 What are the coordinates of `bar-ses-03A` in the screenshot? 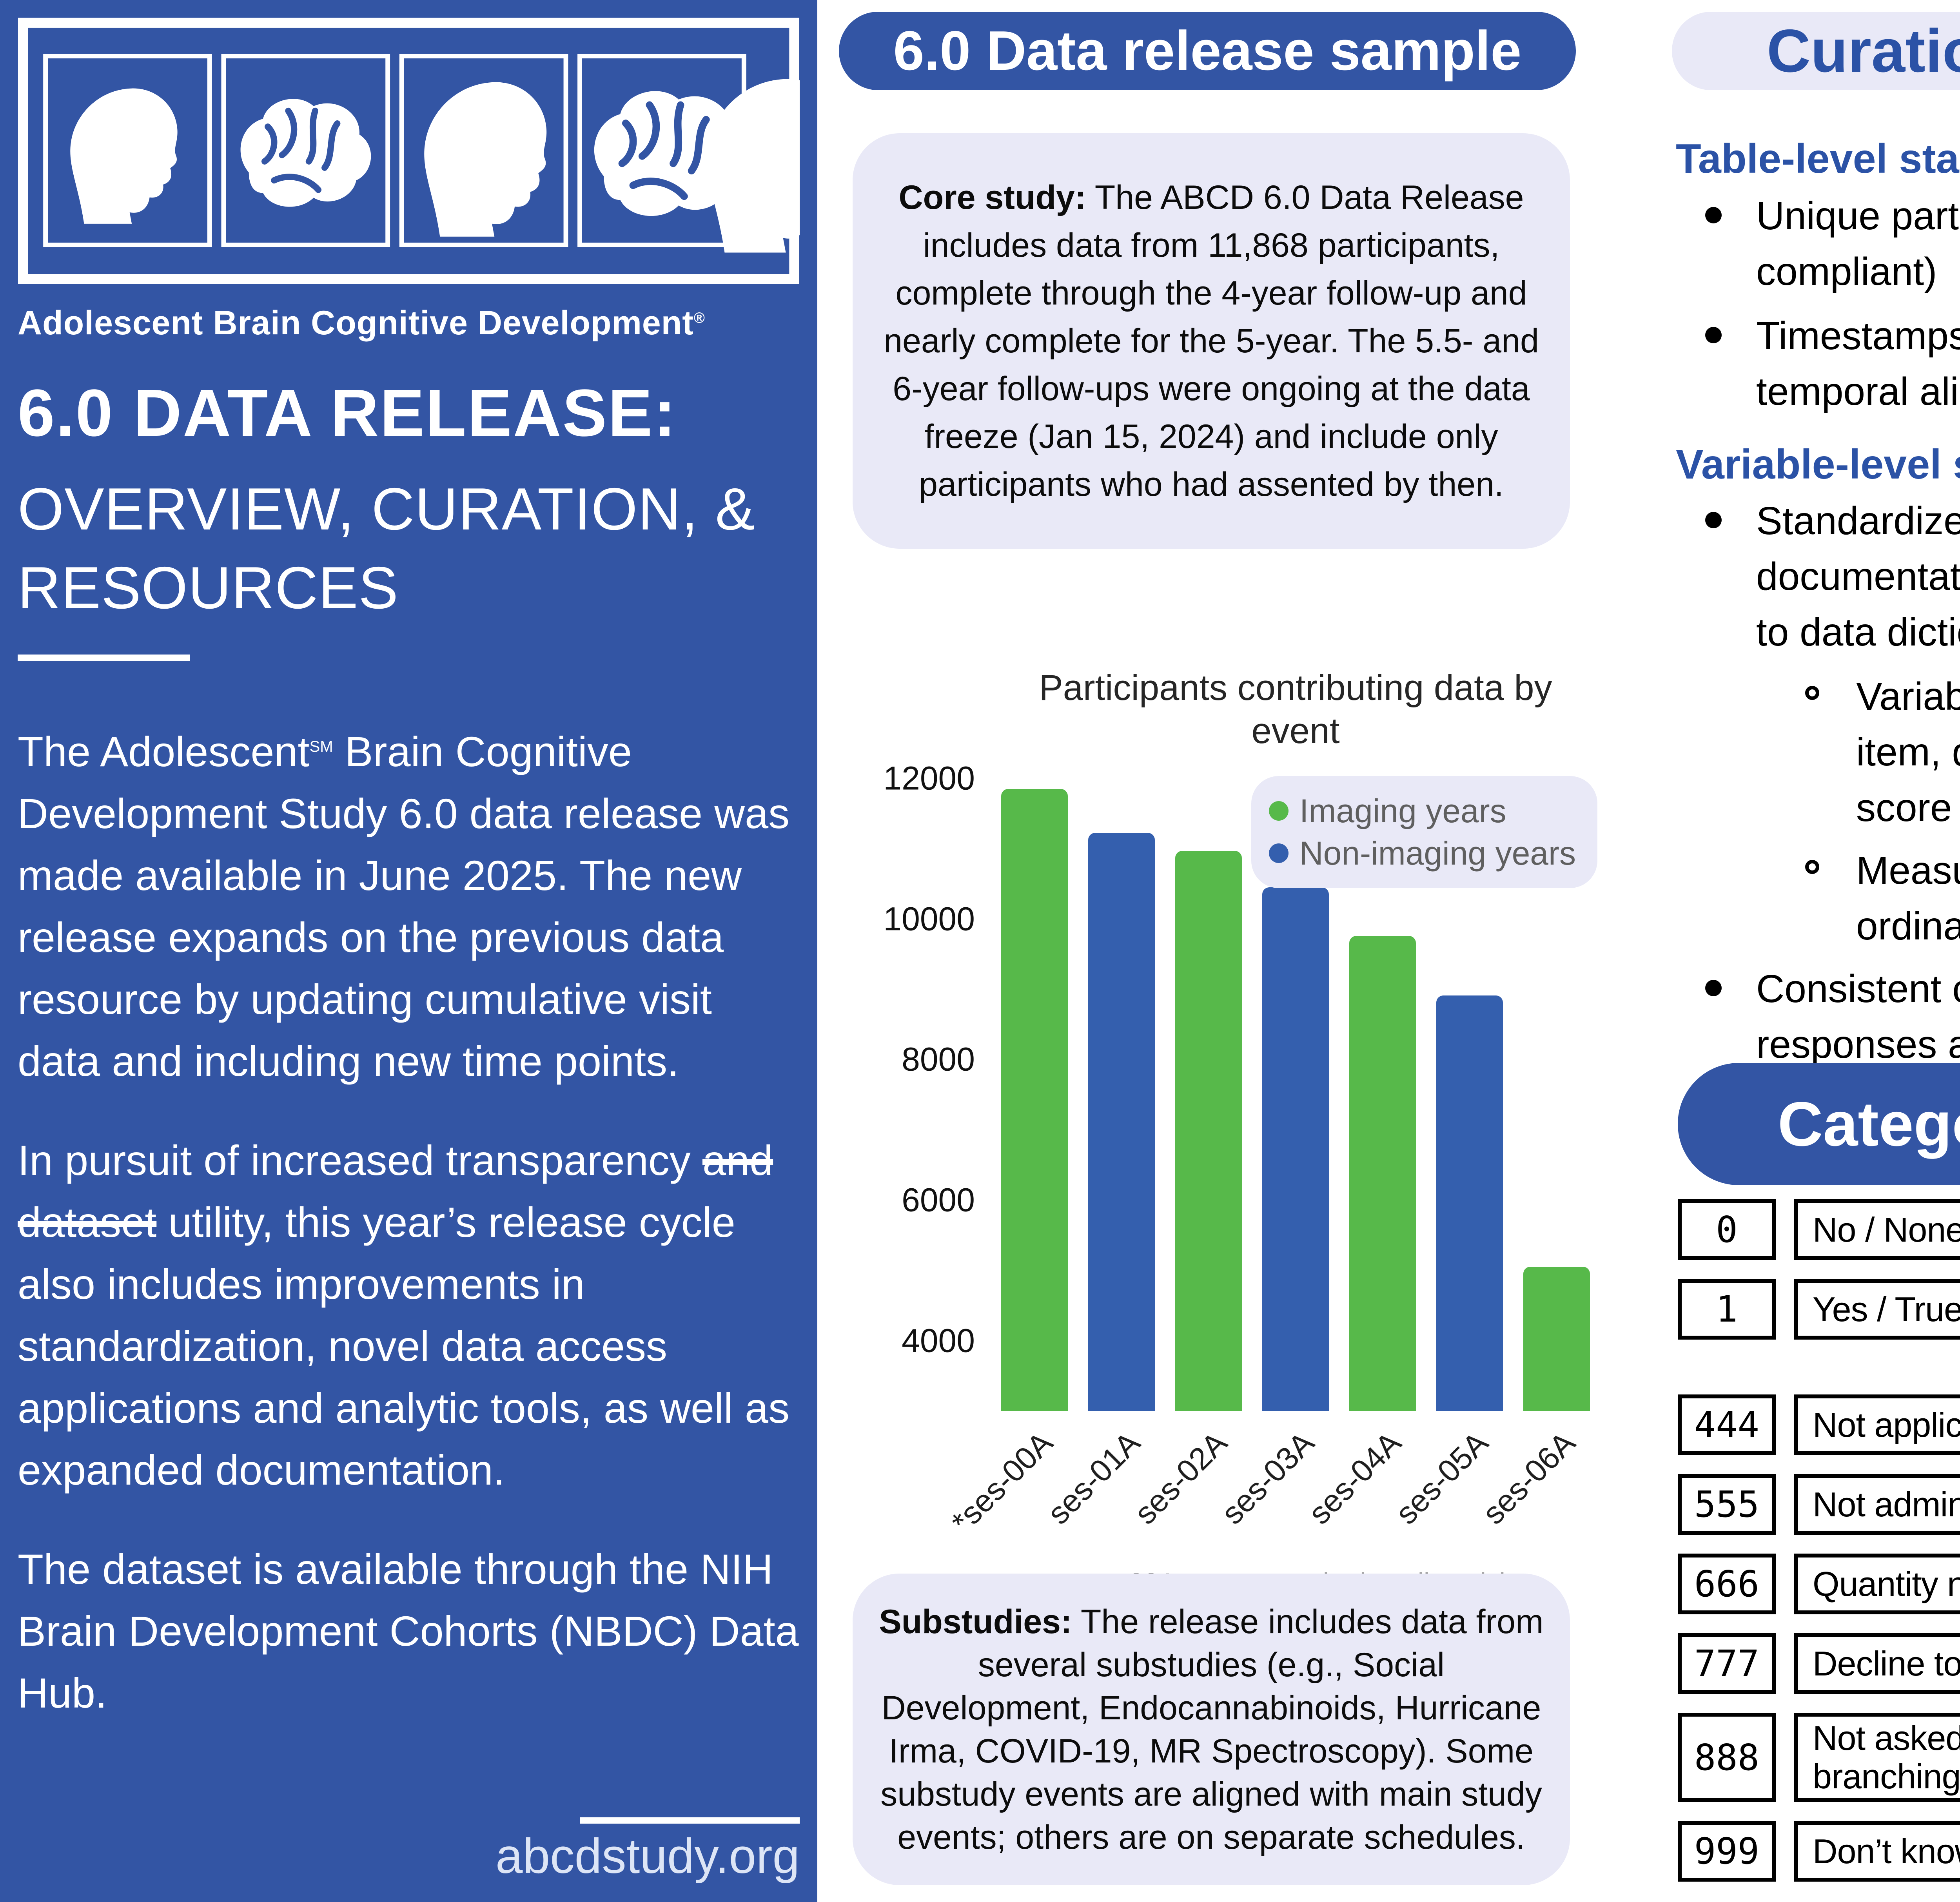 It's located at (1295, 1149).